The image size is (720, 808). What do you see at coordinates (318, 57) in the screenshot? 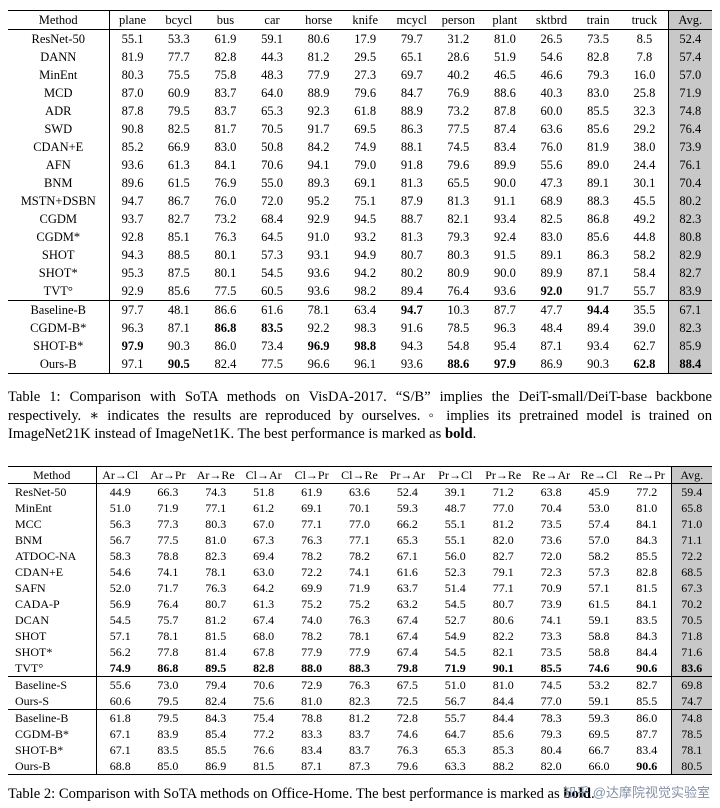
I see `value-cell: 81.2` at bounding box center [318, 57].